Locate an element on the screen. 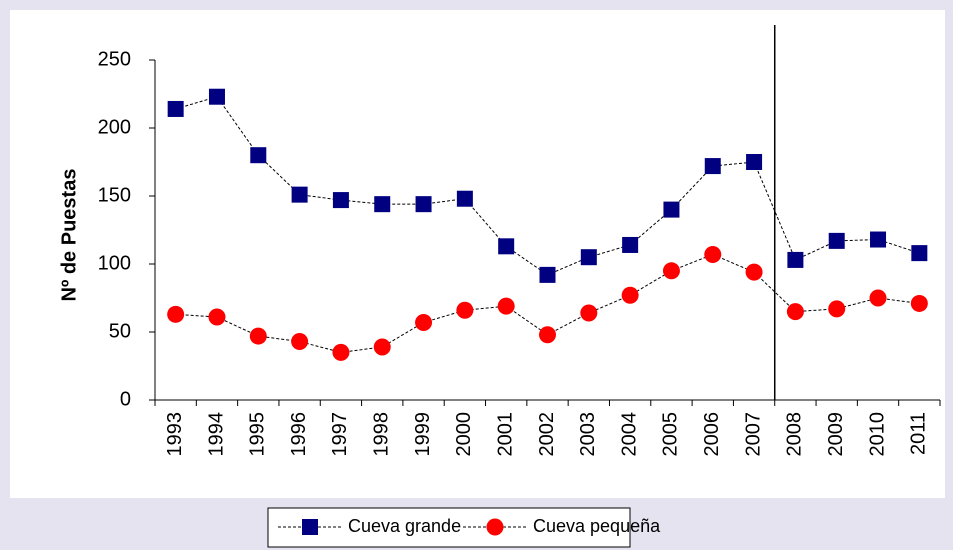 Image resolution: width=953 pixels, height=550 pixels. x-tick-label: 2007 is located at coordinates (753, 434).